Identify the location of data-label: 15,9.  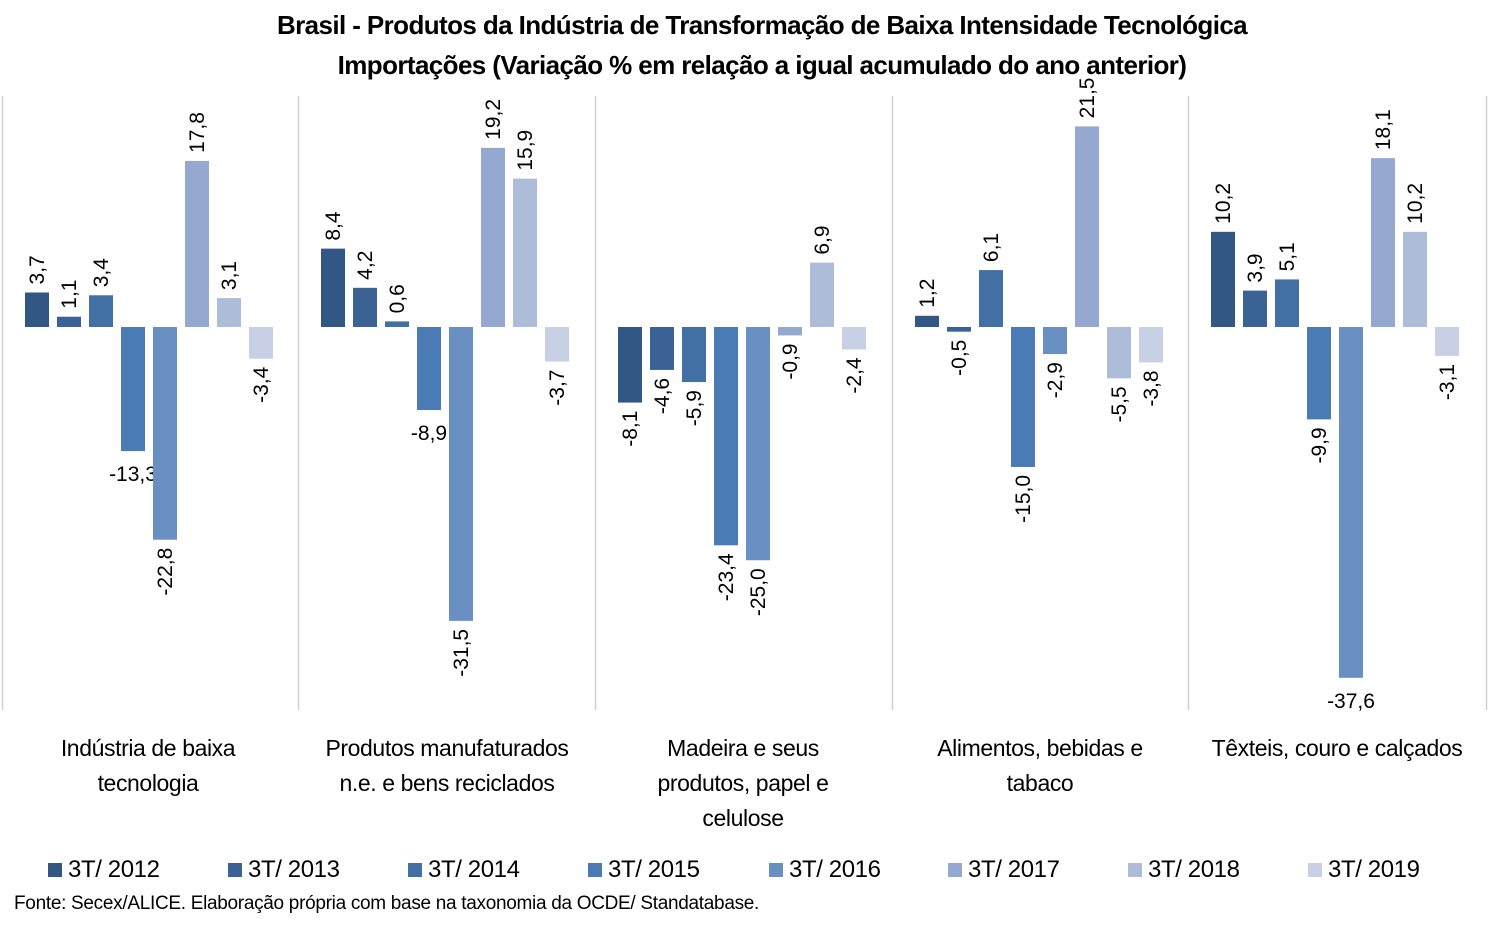
(525, 150).